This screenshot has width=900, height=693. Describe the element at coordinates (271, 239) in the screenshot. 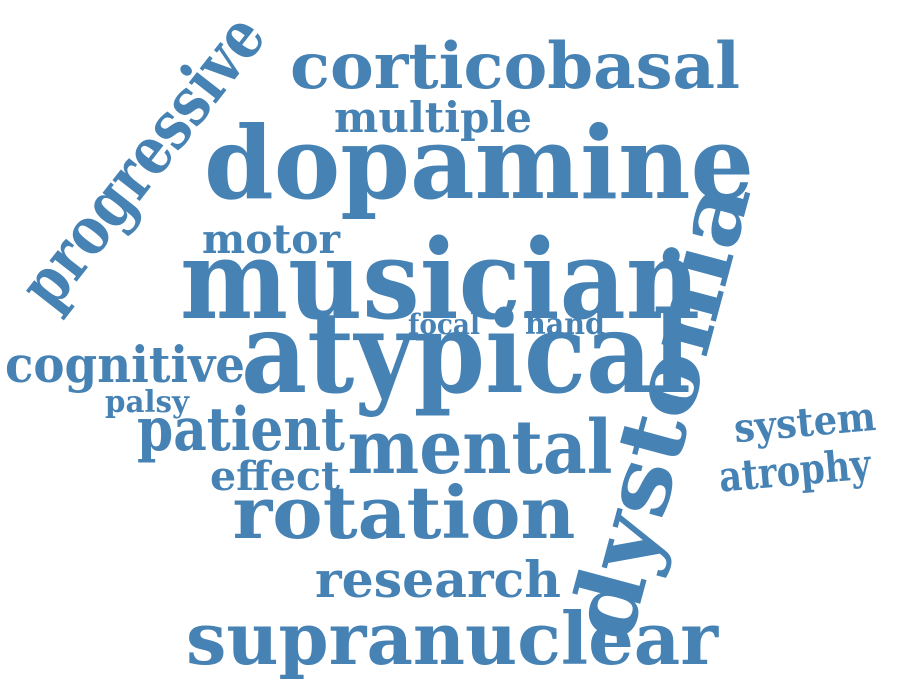

I see `word-motor: motor` at that location.